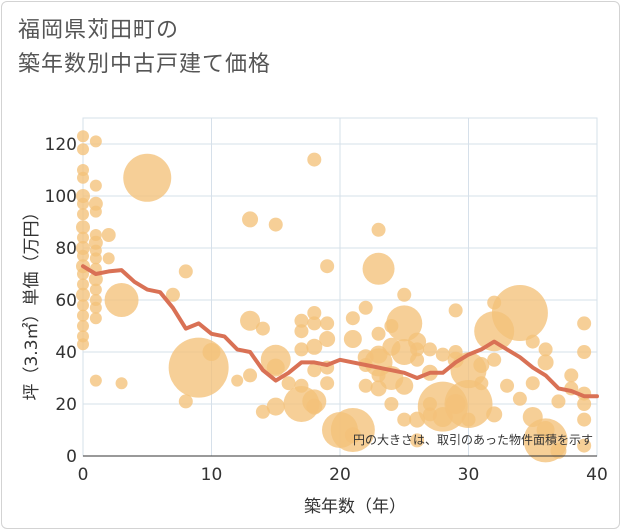 The height and width of the screenshot is (530, 621). What do you see at coordinates (83, 475) in the screenshot?
I see `x-tick-label: 0` at bounding box center [83, 475].